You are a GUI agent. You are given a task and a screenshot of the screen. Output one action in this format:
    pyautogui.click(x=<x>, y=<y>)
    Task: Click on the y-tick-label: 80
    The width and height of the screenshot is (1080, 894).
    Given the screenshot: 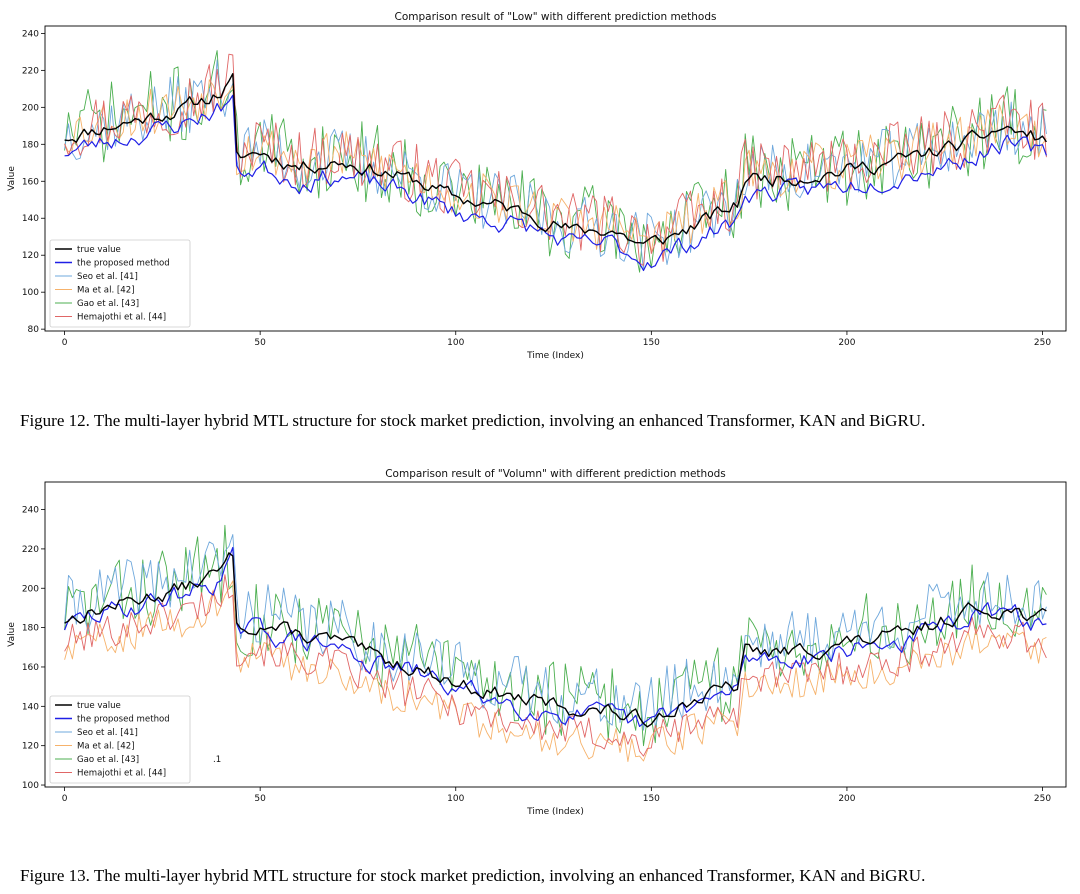 What is the action you would take?
    pyautogui.click(x=34, y=330)
    